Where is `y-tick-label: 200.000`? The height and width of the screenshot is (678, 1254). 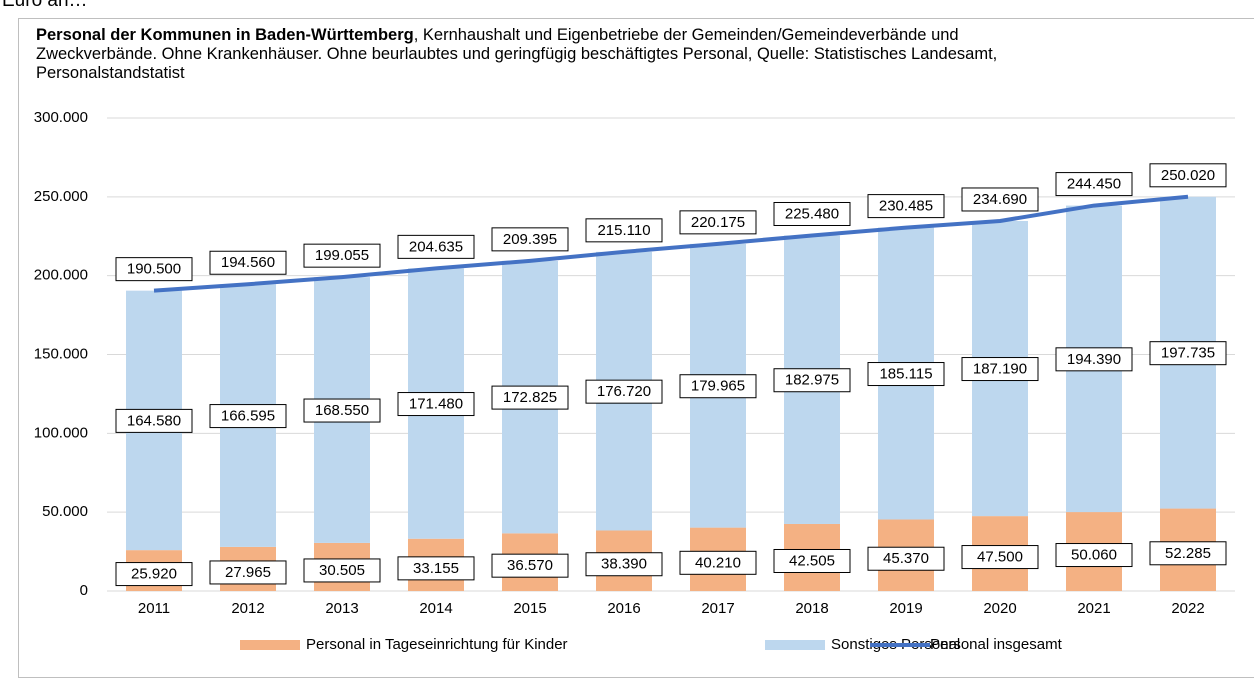 y-tick-label: 200.000 is located at coordinates (61, 275).